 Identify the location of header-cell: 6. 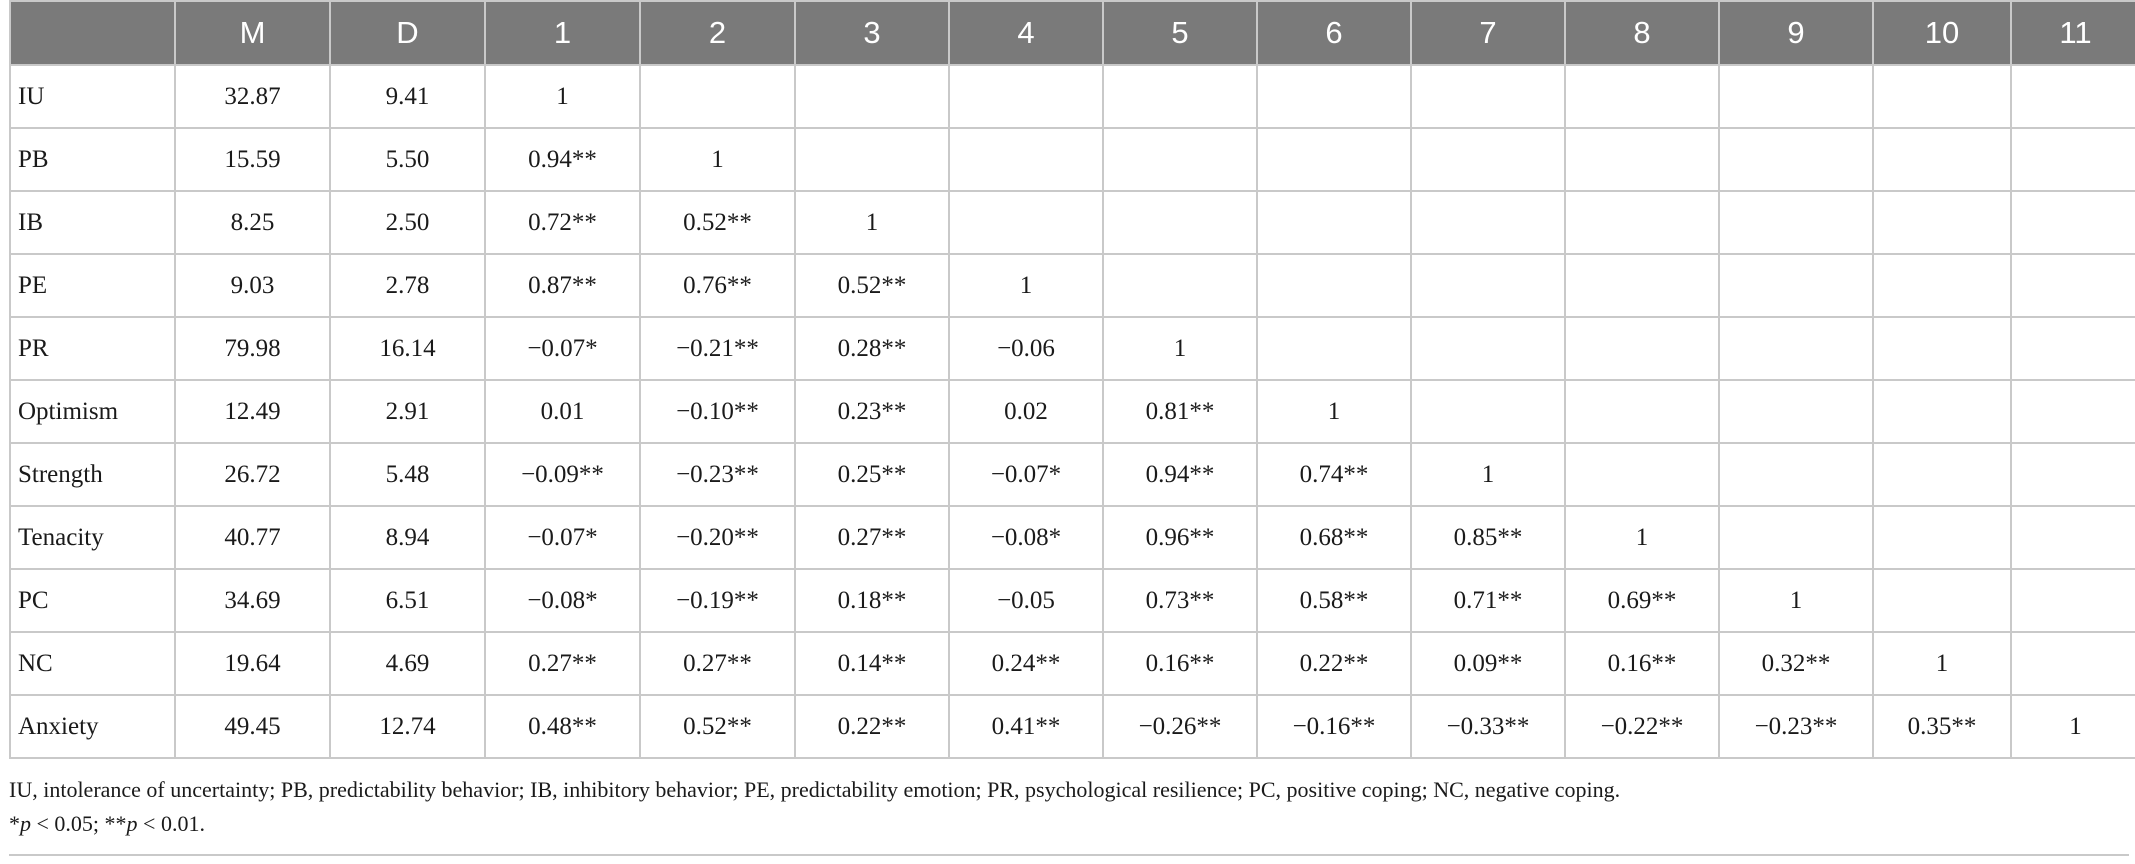
(1334, 33).